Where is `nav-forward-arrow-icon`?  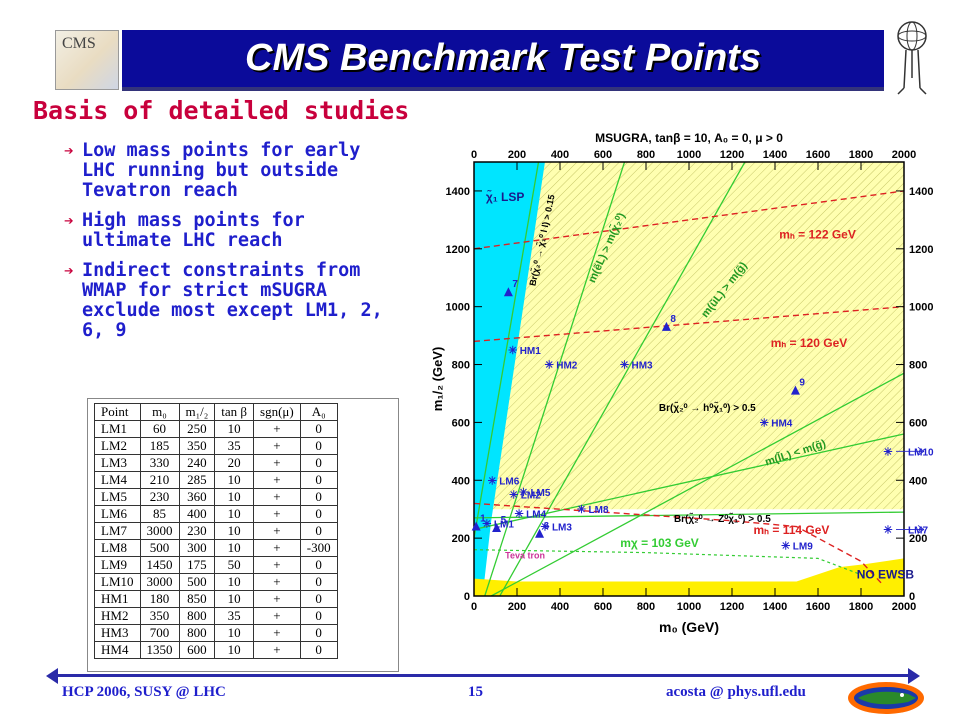 nav-forward-arrow-icon is located at coordinates (914, 676).